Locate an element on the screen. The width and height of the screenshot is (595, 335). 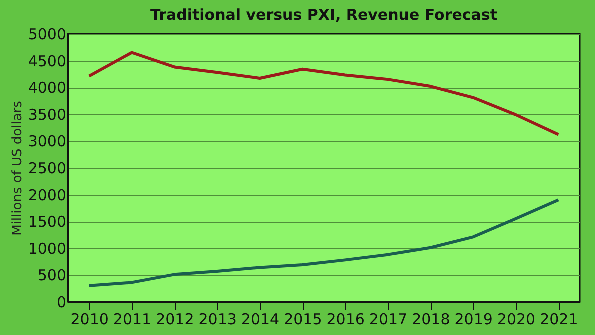
y-tick-label: 3000 is located at coordinates (47, 141).